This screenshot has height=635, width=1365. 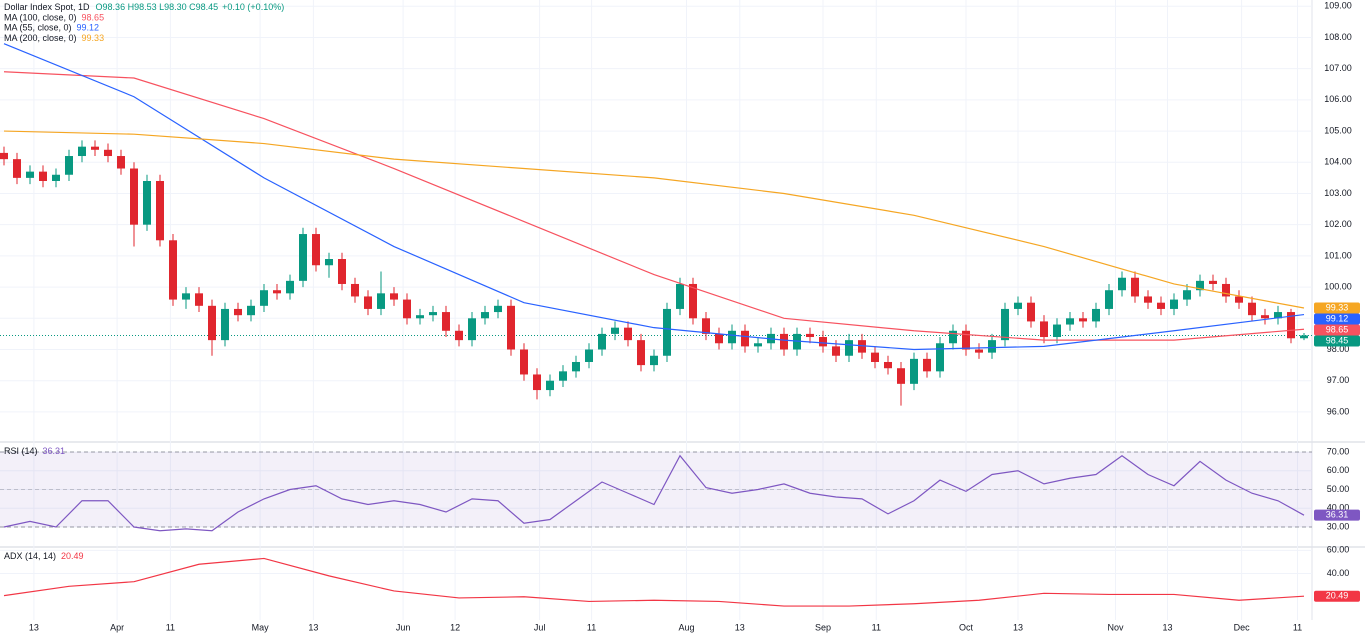 I want to click on legend-value: 98.65, so click(x=93, y=18).